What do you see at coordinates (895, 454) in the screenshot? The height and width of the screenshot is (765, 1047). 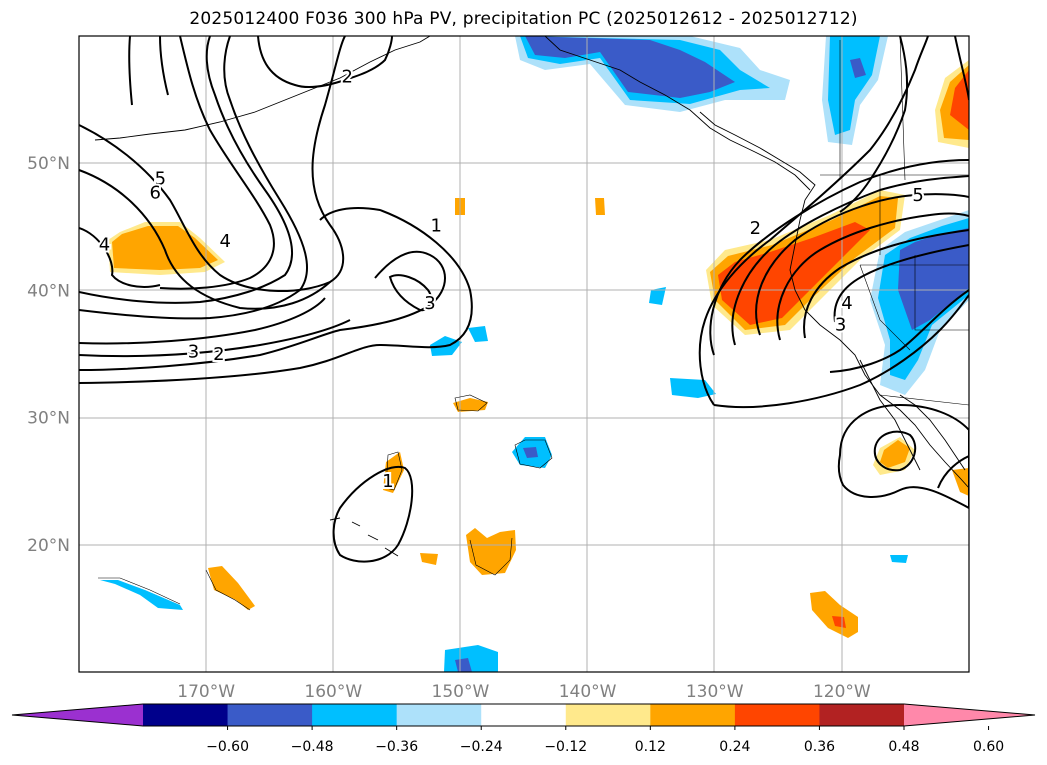 I see `precip-pos-mexico-mid` at bounding box center [895, 454].